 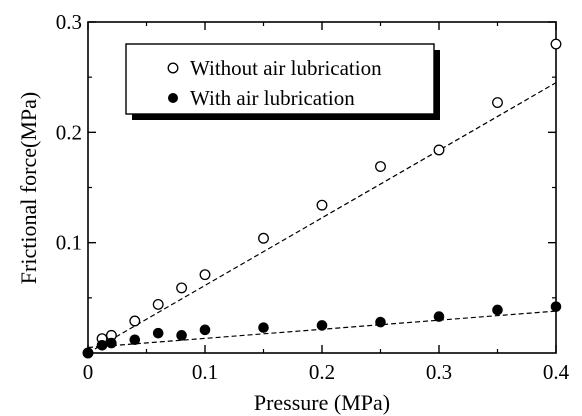 I want to click on x-axis-title: Pressure (MPa), so click(x=322, y=402).